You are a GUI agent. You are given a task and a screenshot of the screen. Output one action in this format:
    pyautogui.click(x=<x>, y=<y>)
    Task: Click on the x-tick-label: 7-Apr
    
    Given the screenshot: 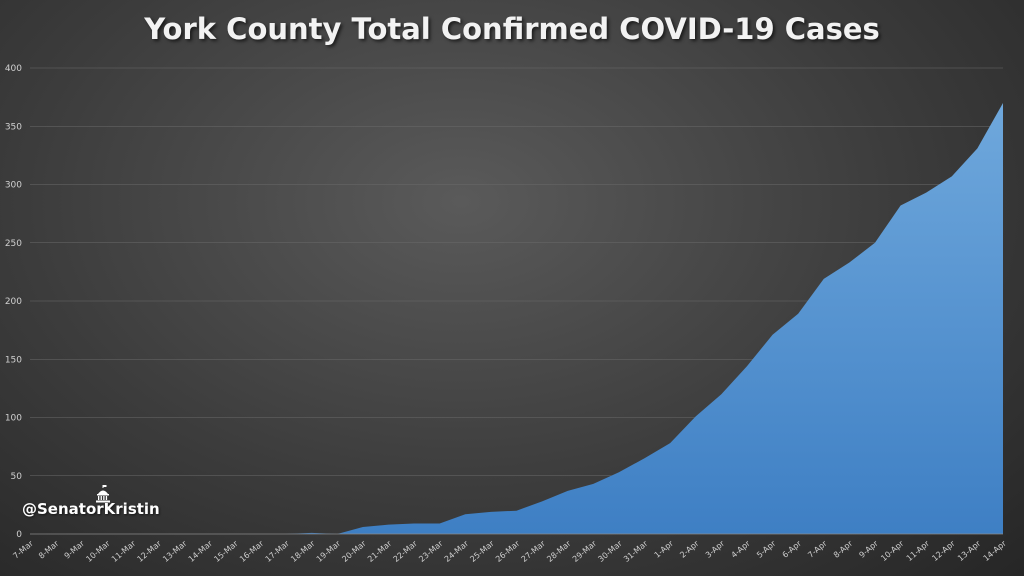 What is the action you would take?
    pyautogui.click(x=817, y=548)
    